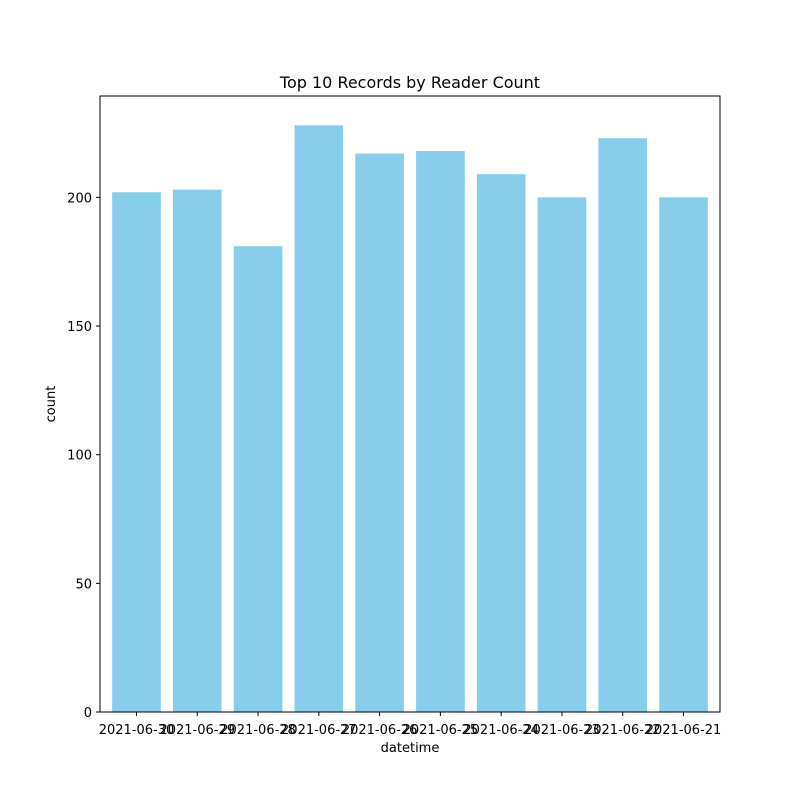 This screenshot has width=800, height=800. I want to click on y-tick-label: 100, so click(79, 456).